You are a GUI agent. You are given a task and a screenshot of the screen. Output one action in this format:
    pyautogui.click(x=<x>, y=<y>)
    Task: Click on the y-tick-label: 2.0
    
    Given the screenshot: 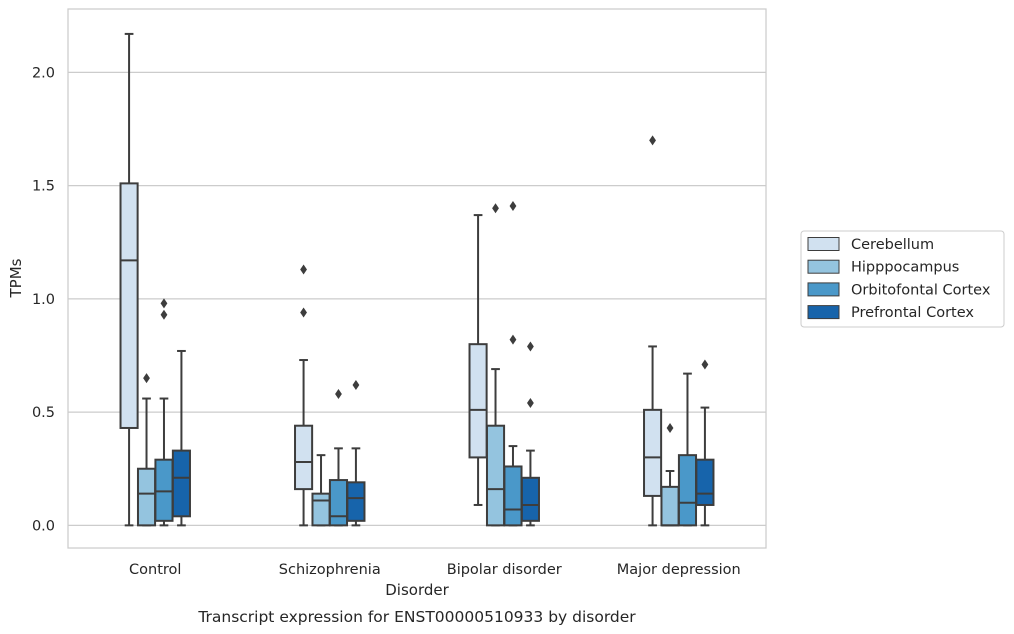 What is the action you would take?
    pyautogui.click(x=43, y=73)
    